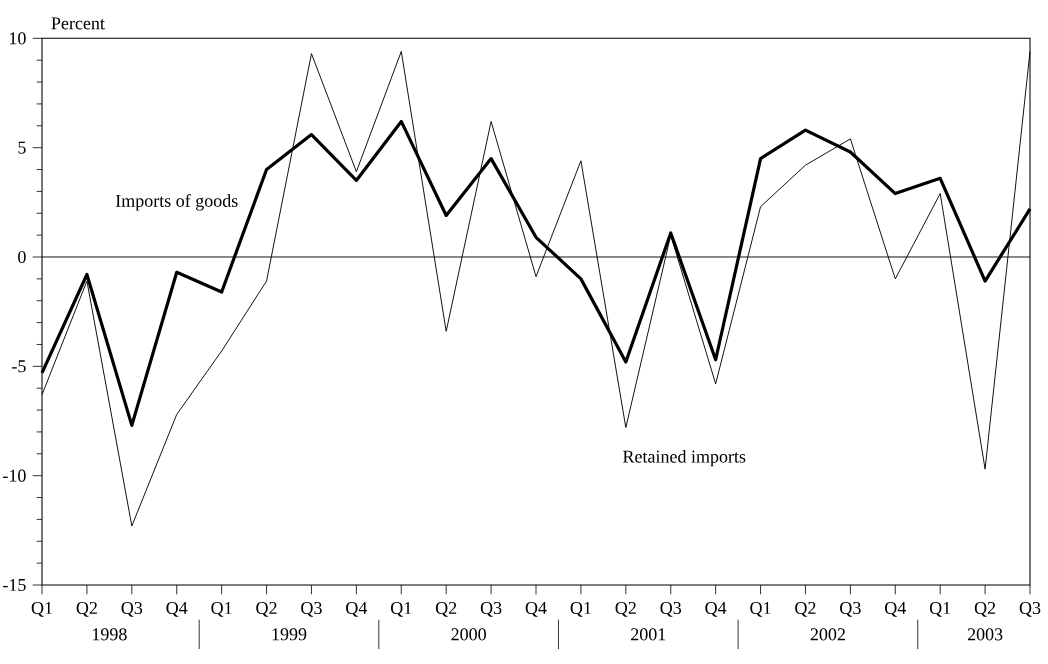  What do you see at coordinates (648, 634) in the screenshot?
I see `text: 2001` at bounding box center [648, 634].